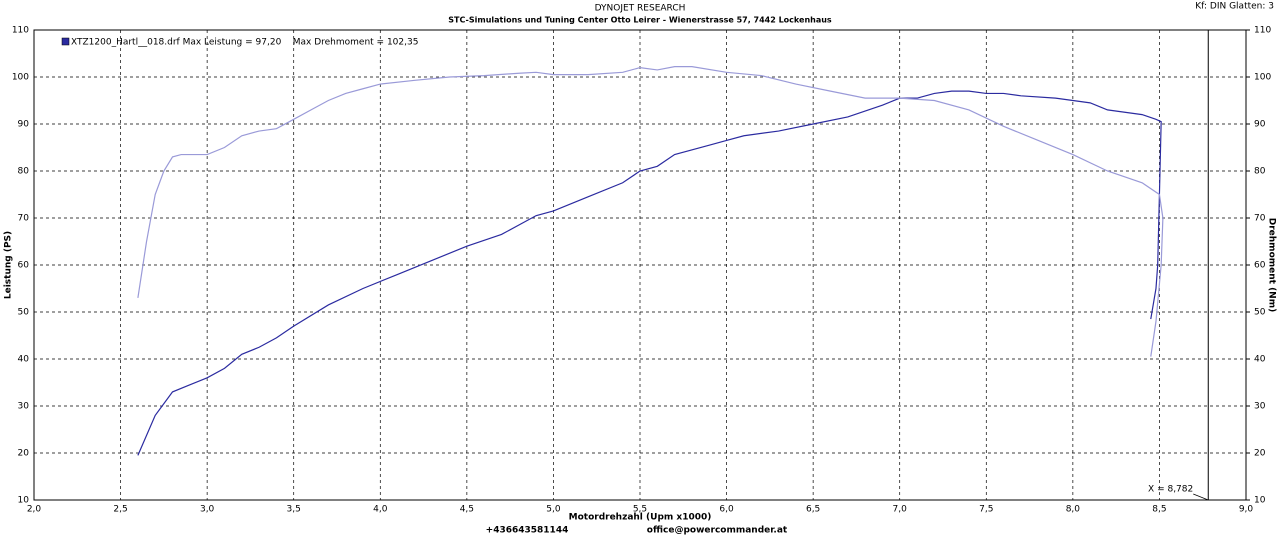 The image size is (1280, 535). What do you see at coordinates (24, 407) in the screenshot?
I see `y-tick-label: 30` at bounding box center [24, 407].